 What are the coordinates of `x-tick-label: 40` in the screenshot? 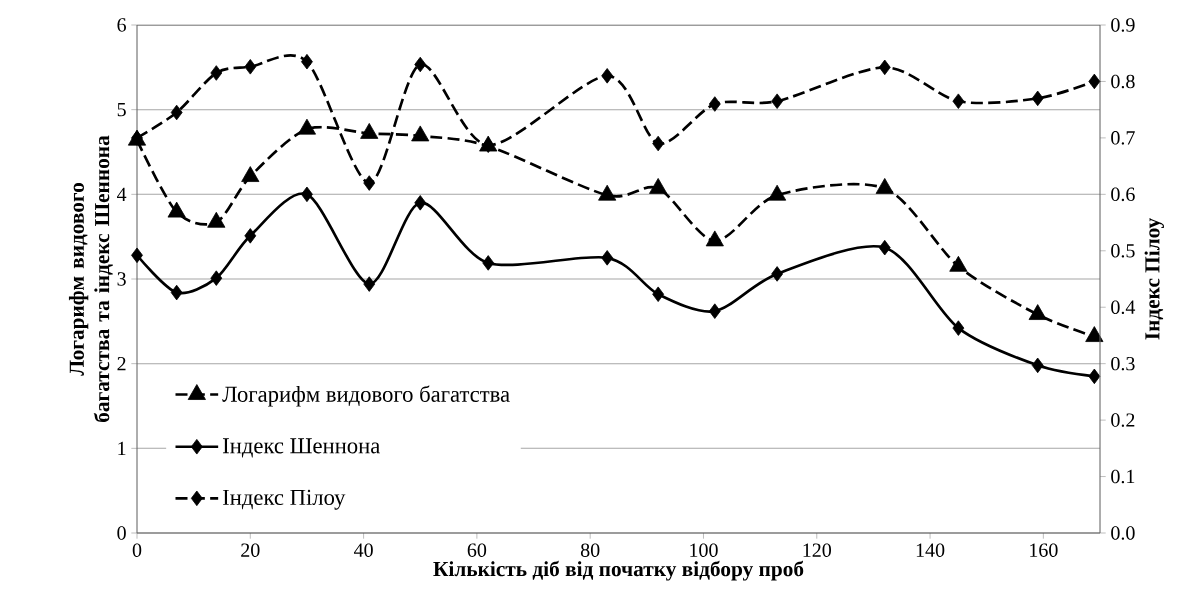 It's located at (363, 550).